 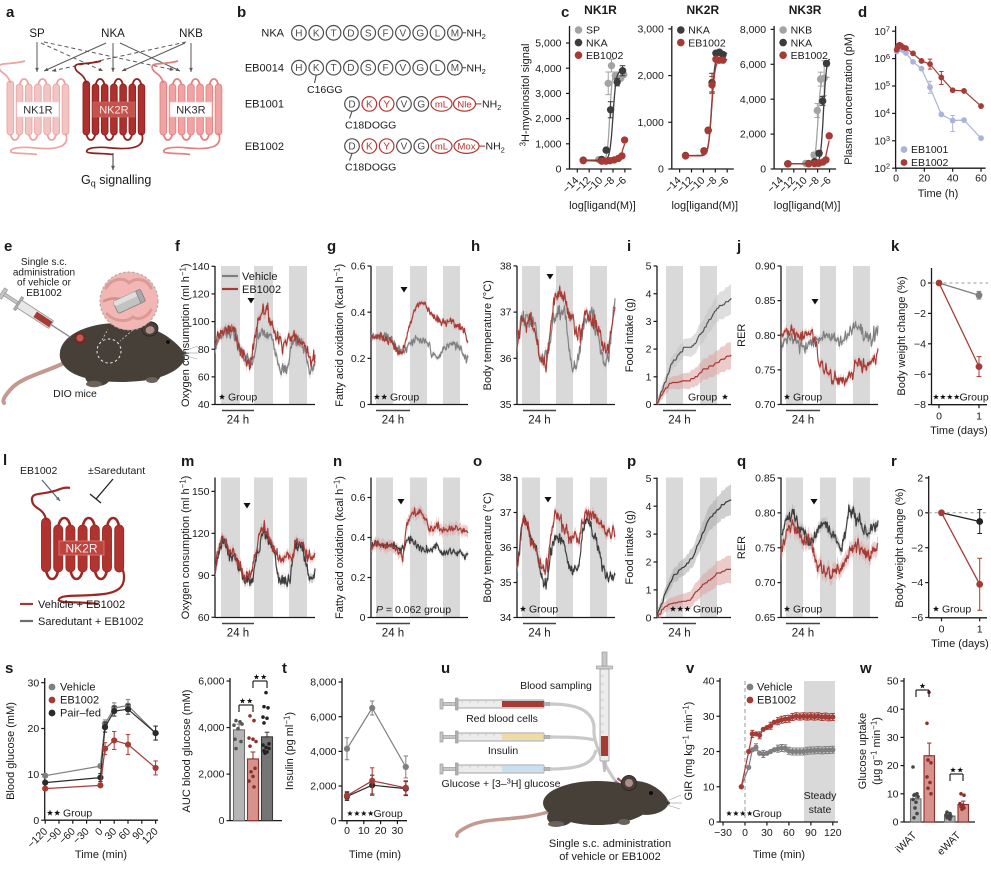 What do you see at coordinates (488, 547) in the screenshot?
I see `svg-text: Body temperature (°C)` at bounding box center [488, 547].